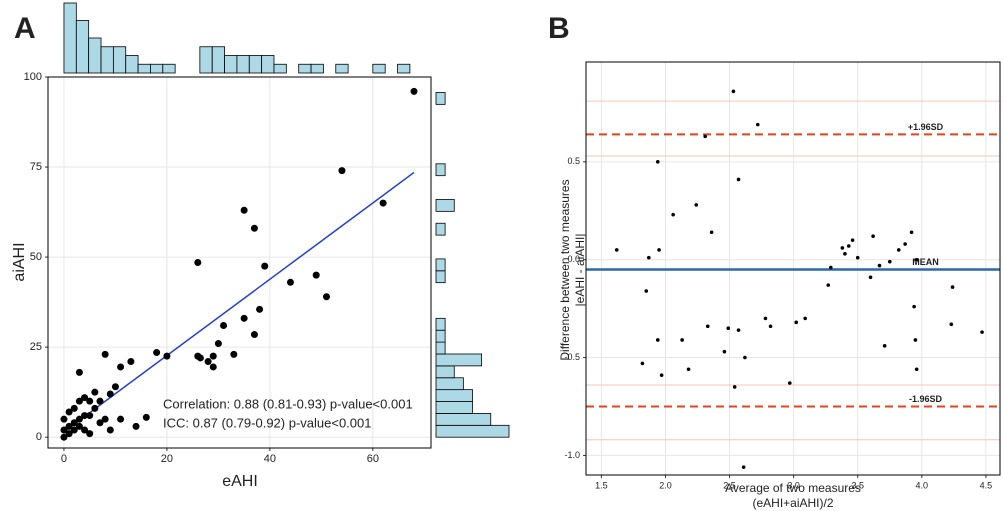  Describe the element at coordinates (572, 455) in the screenshot. I see `y-tick-label: -1.0` at that location.